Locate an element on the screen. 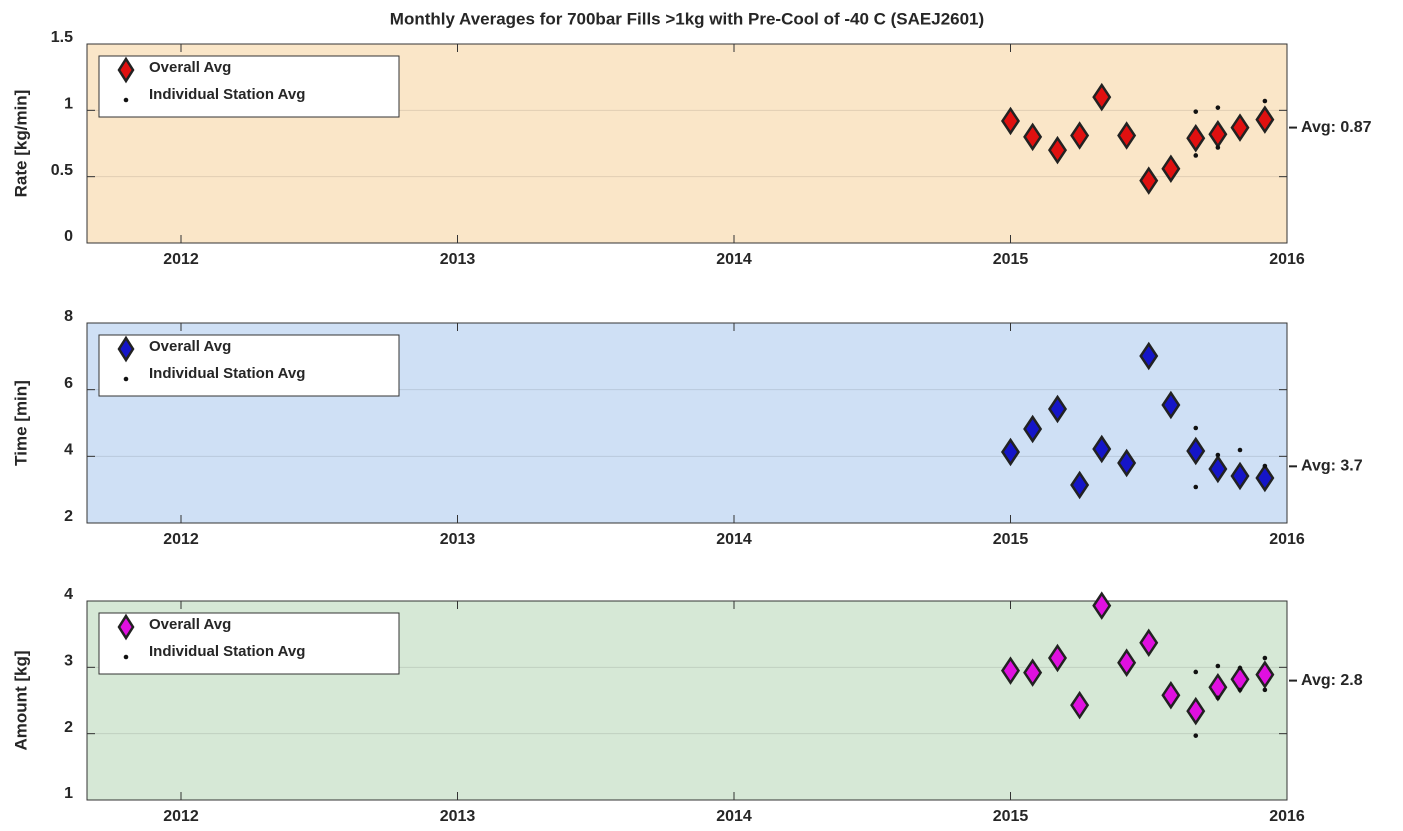 Image resolution: width=1403 pixels, height=831 pixels. avg-label: Avg: 2.8 is located at coordinates (1332, 680).